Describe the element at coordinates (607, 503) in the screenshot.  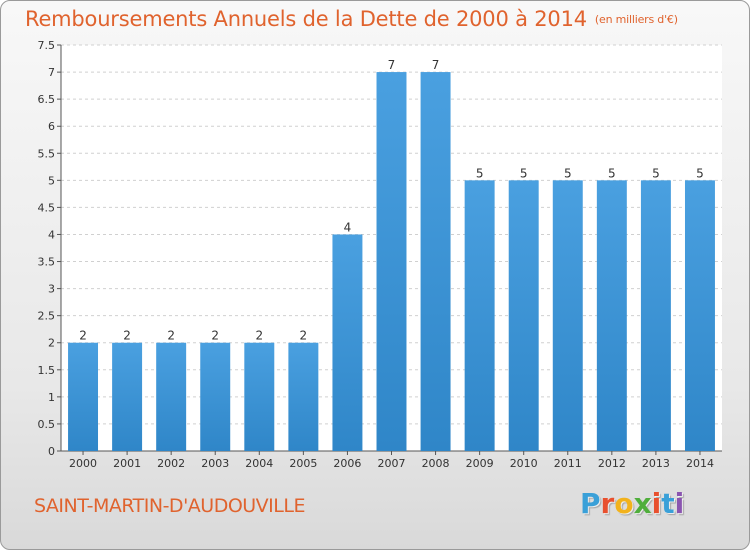
I see `logo-letter: r` at that location.